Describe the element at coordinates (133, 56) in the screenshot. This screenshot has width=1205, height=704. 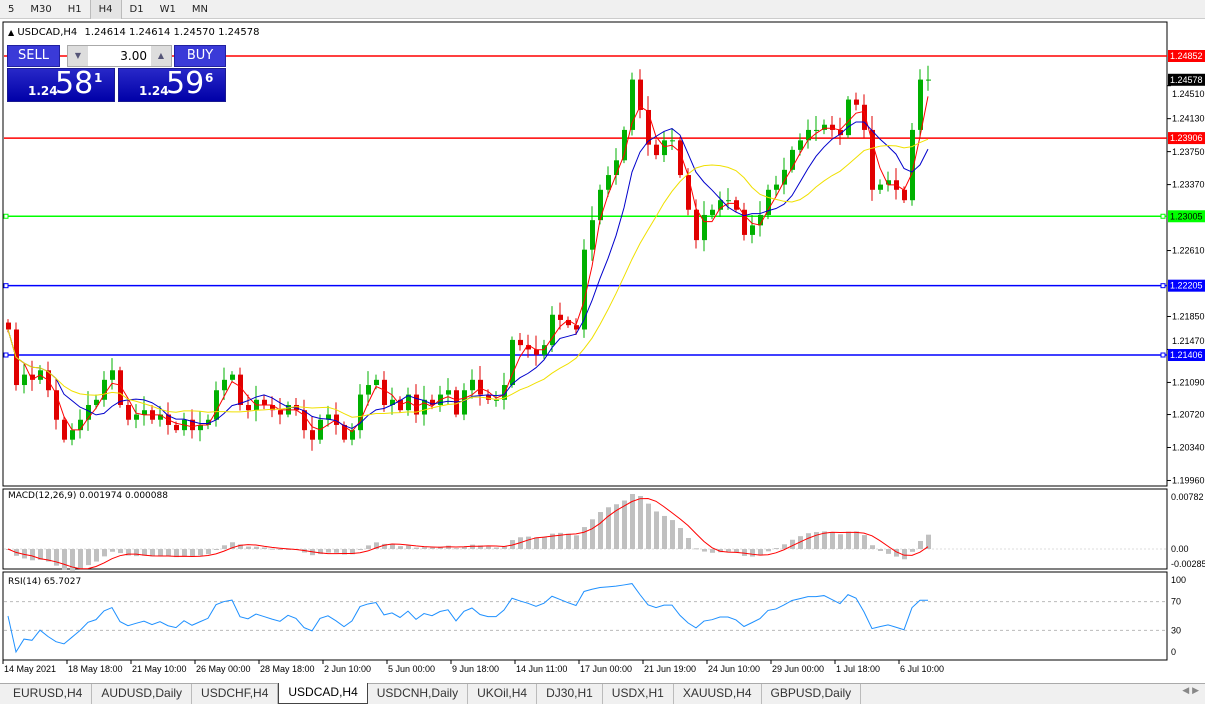
I see `lot-value: 3.00` at that location.